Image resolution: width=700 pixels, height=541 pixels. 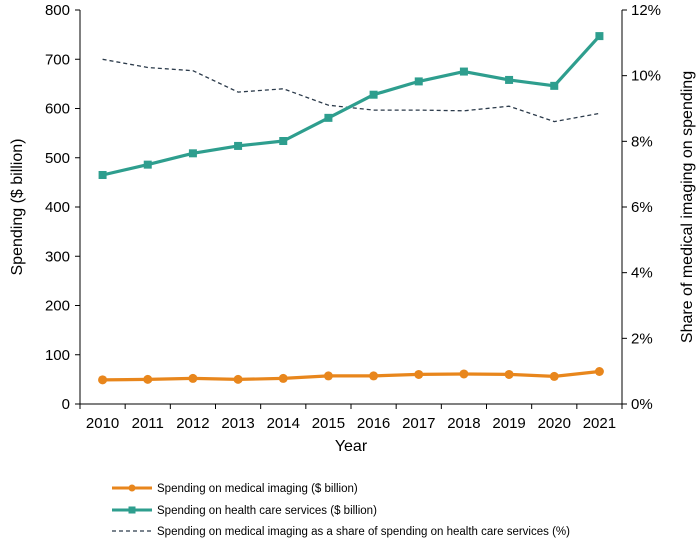 What do you see at coordinates (554, 423) in the screenshot?
I see `x-tick-label: 2020` at bounding box center [554, 423].